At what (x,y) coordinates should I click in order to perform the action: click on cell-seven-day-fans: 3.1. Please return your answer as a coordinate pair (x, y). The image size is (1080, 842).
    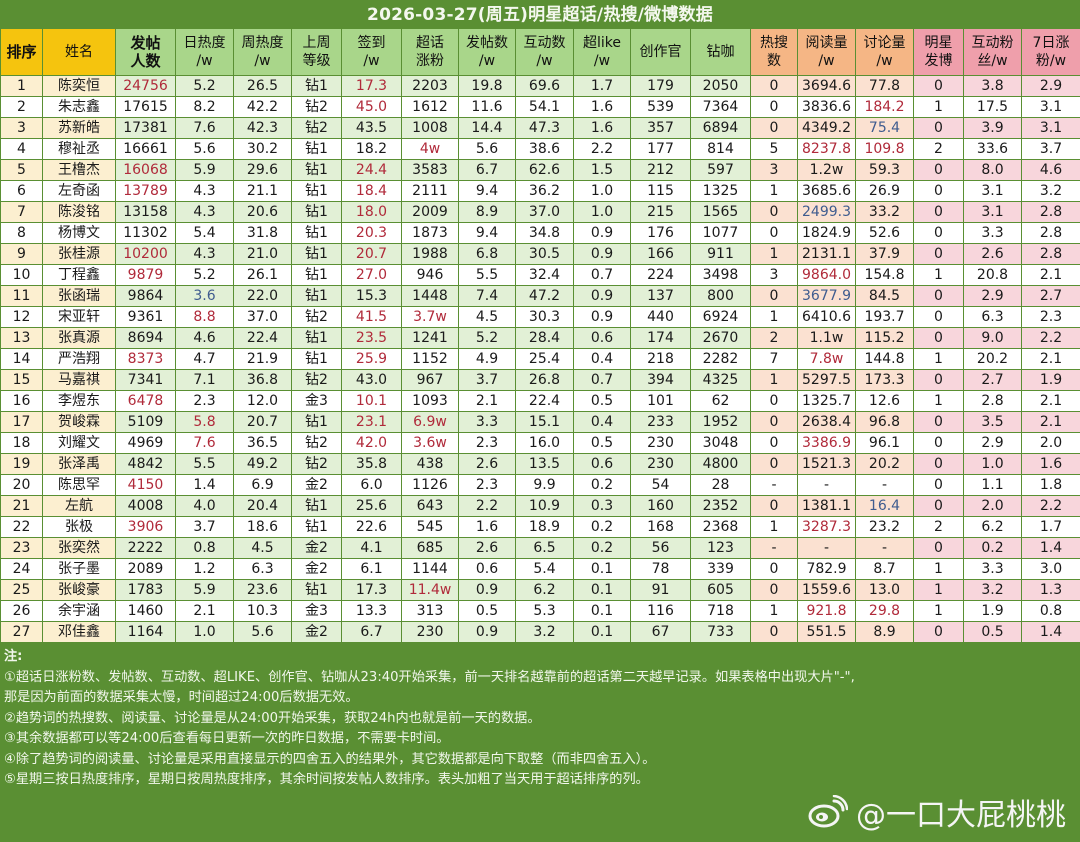
    Looking at the image, I should click on (1050, 107).